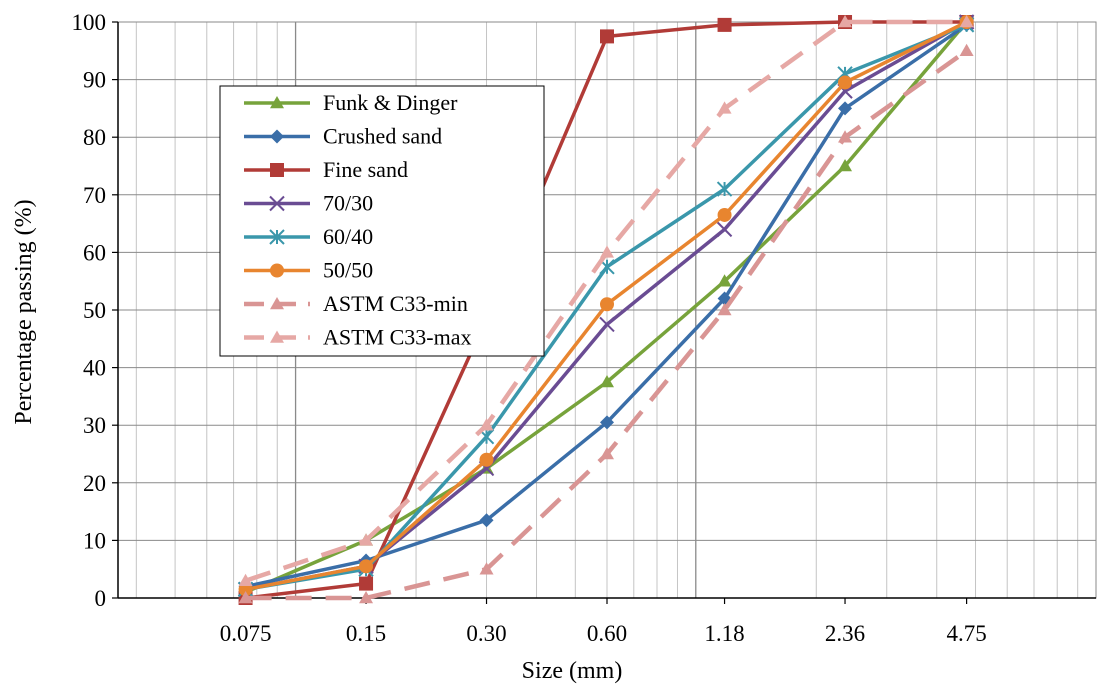 This screenshot has height=687, width=1099. Describe the element at coordinates (308, 270) in the screenshot. I see `legend-entry: 50/50` at that location.